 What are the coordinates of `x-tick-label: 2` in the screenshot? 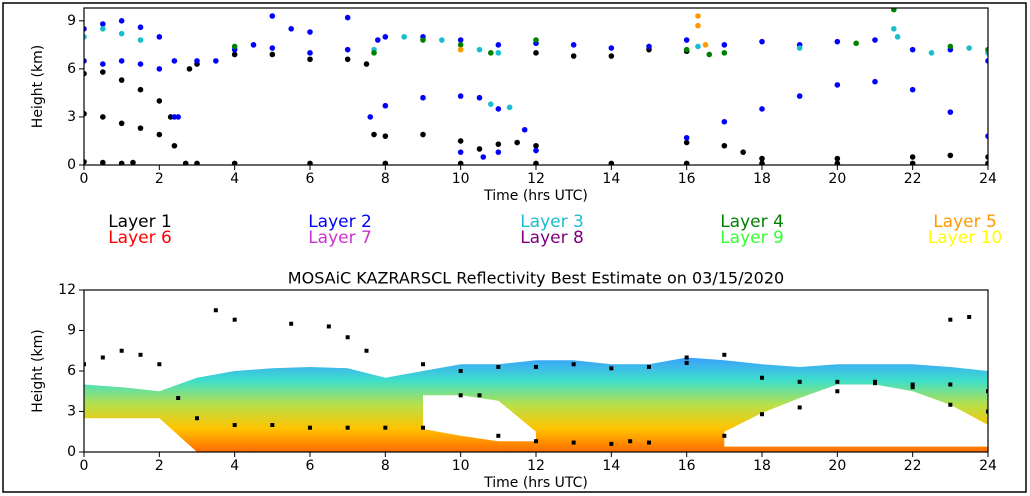 It's located at (159, 466).